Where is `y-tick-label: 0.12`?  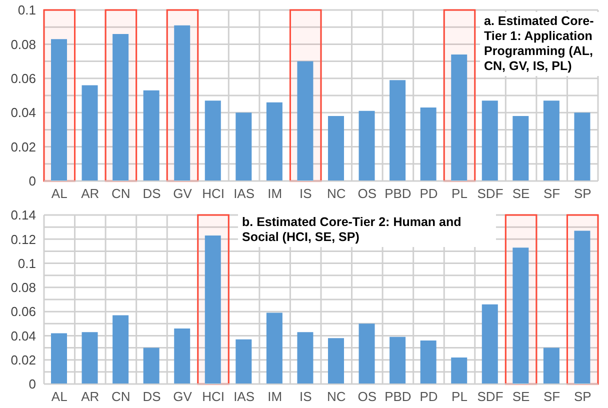
y-tick-label: 0.12 is located at coordinates (23, 239).